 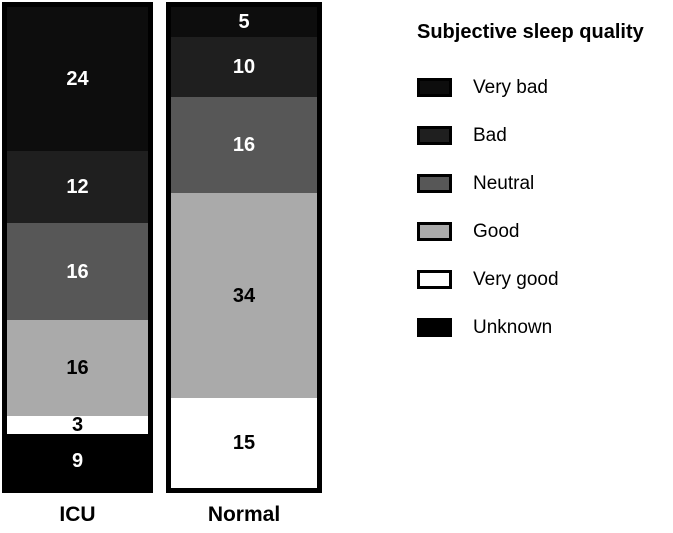 What do you see at coordinates (490, 135) in the screenshot?
I see `legend-item-label: Bad` at bounding box center [490, 135].